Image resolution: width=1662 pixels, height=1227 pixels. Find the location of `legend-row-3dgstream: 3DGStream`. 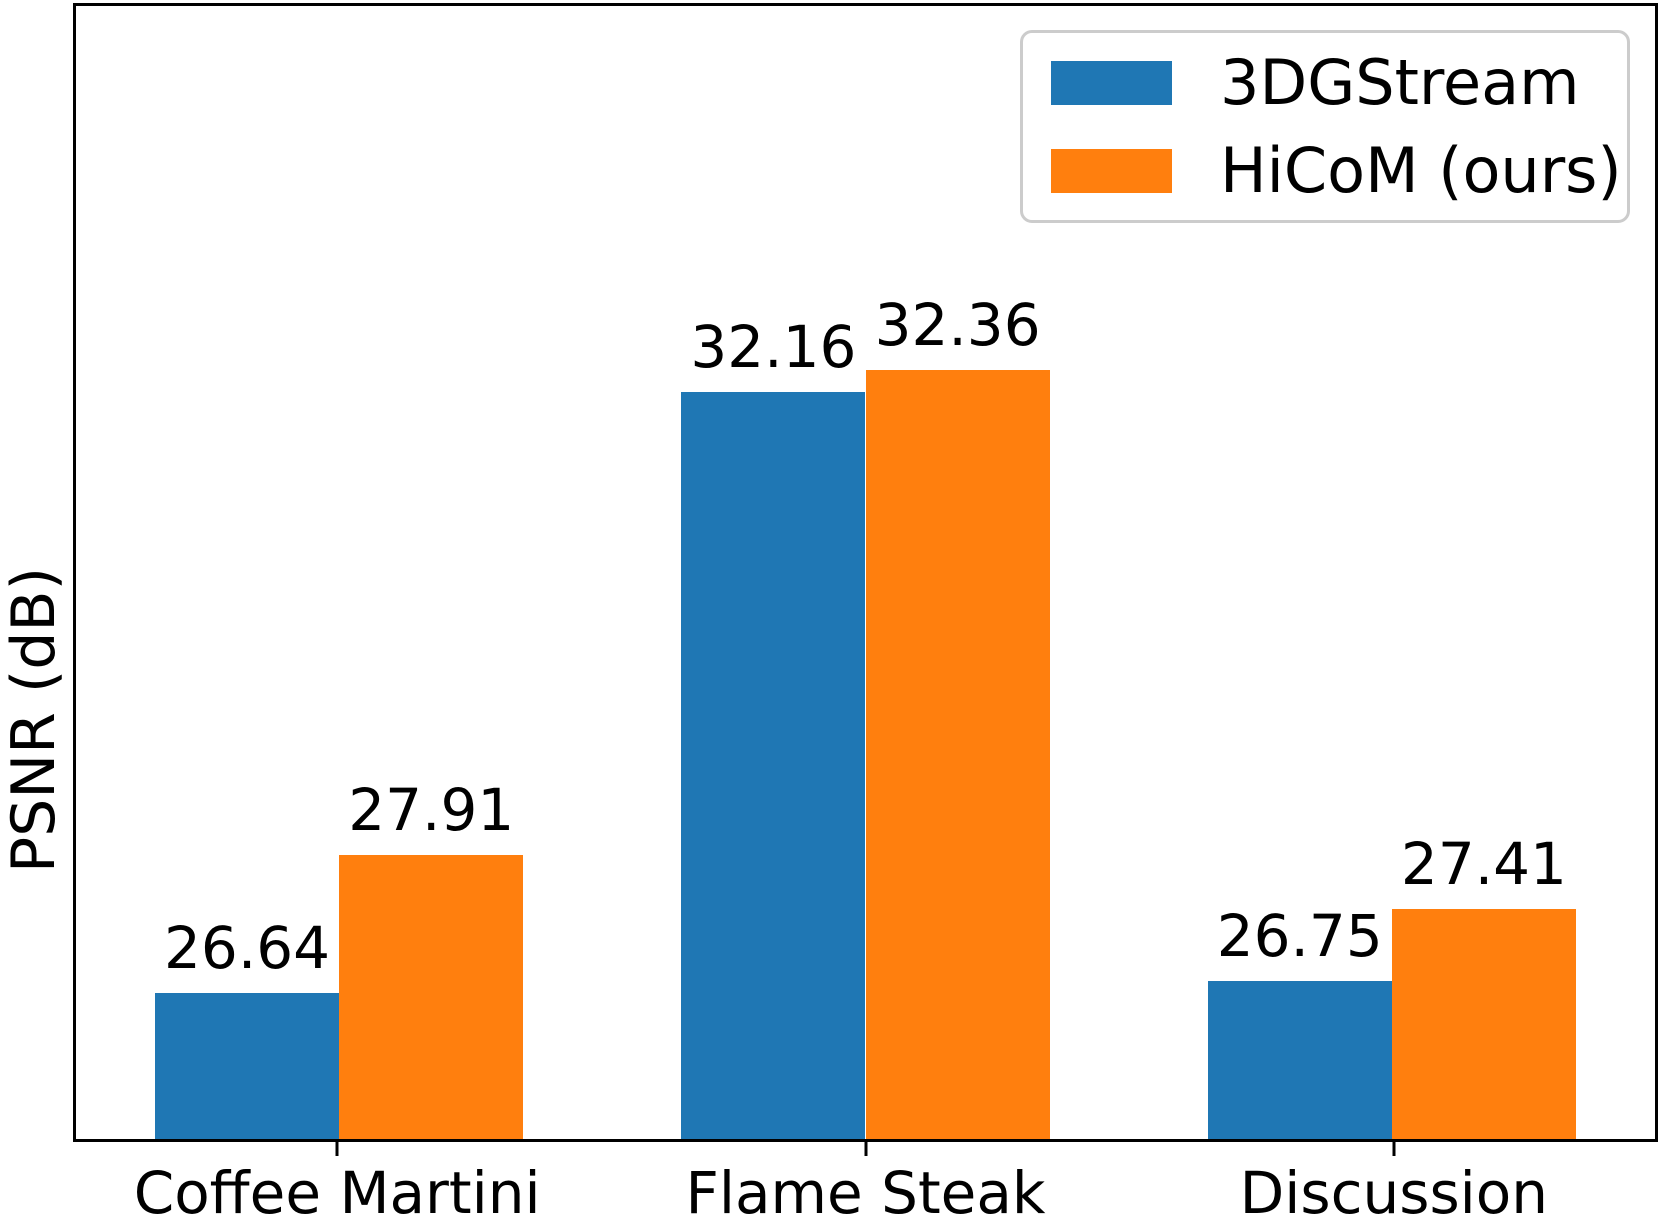

legend-row-3dgstream: 3DGStream is located at coordinates (1339, 82).